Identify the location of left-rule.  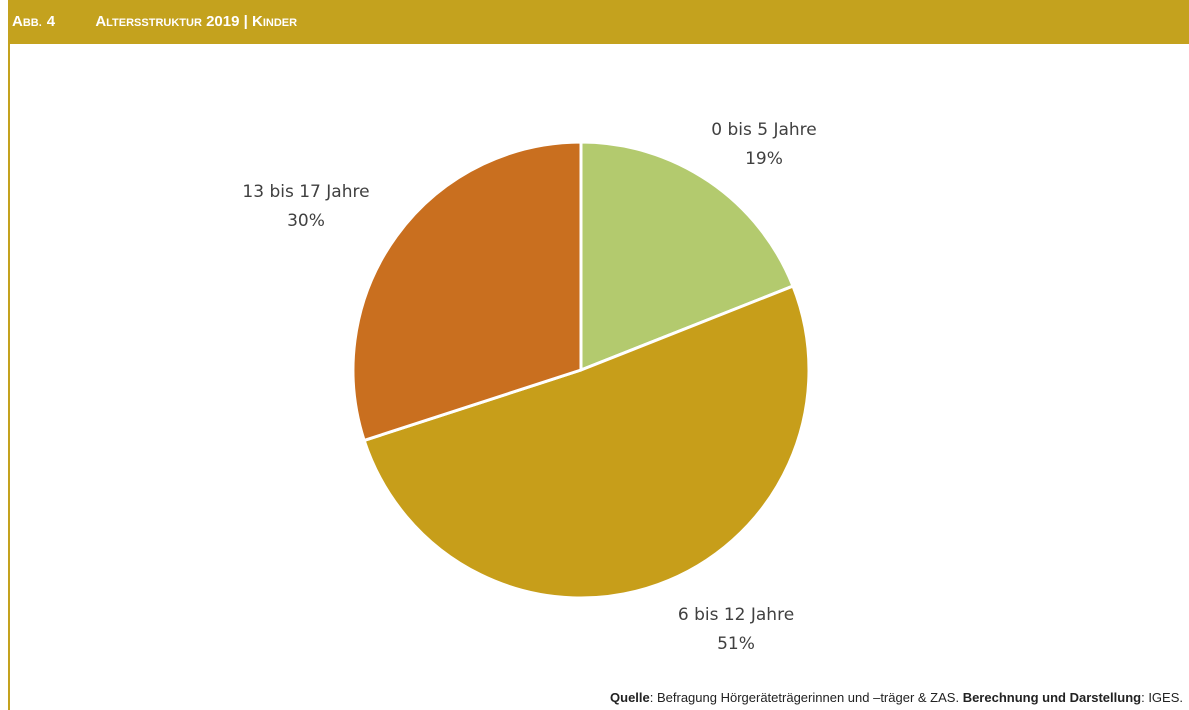
(9, 377).